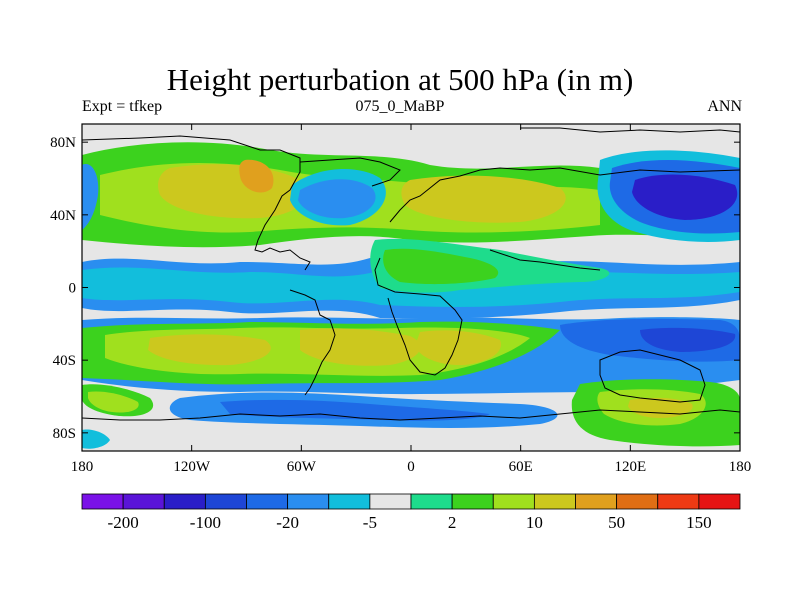  Describe the element at coordinates (630, 467) in the screenshot. I see `x-tick-label: 120E` at that location.